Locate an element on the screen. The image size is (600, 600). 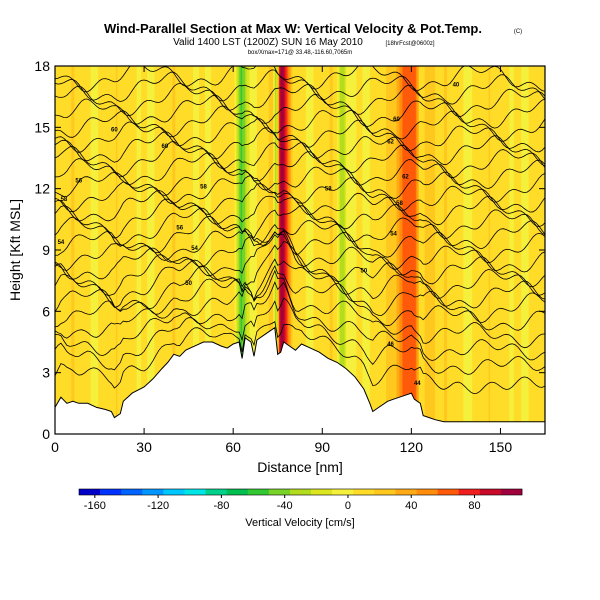
chart-title-units: (C) is located at coordinates (518, 32).